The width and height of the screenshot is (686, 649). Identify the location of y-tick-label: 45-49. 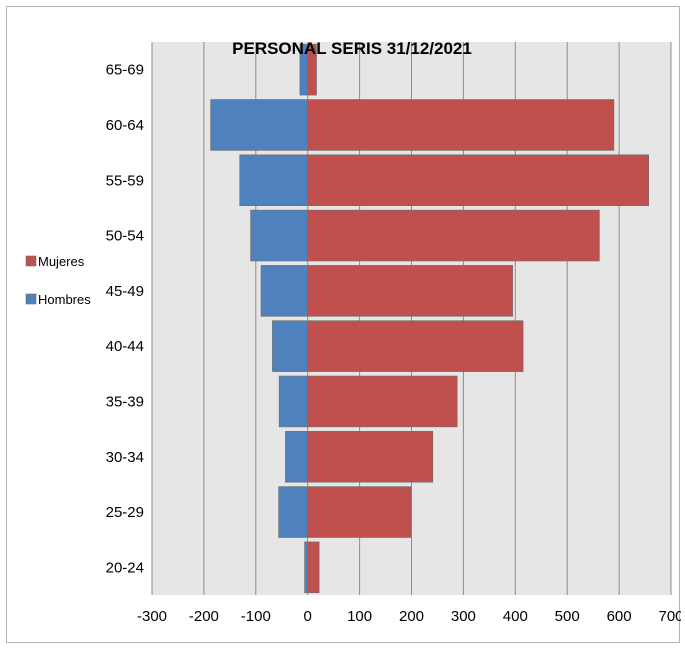
(125, 291).